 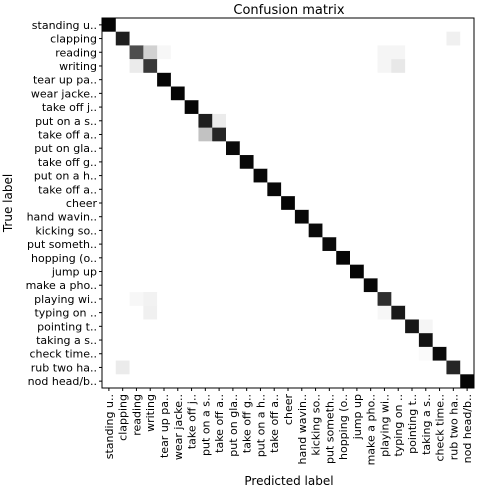 I want to click on x-tick-label: make a pho.., so click(x=371, y=429).